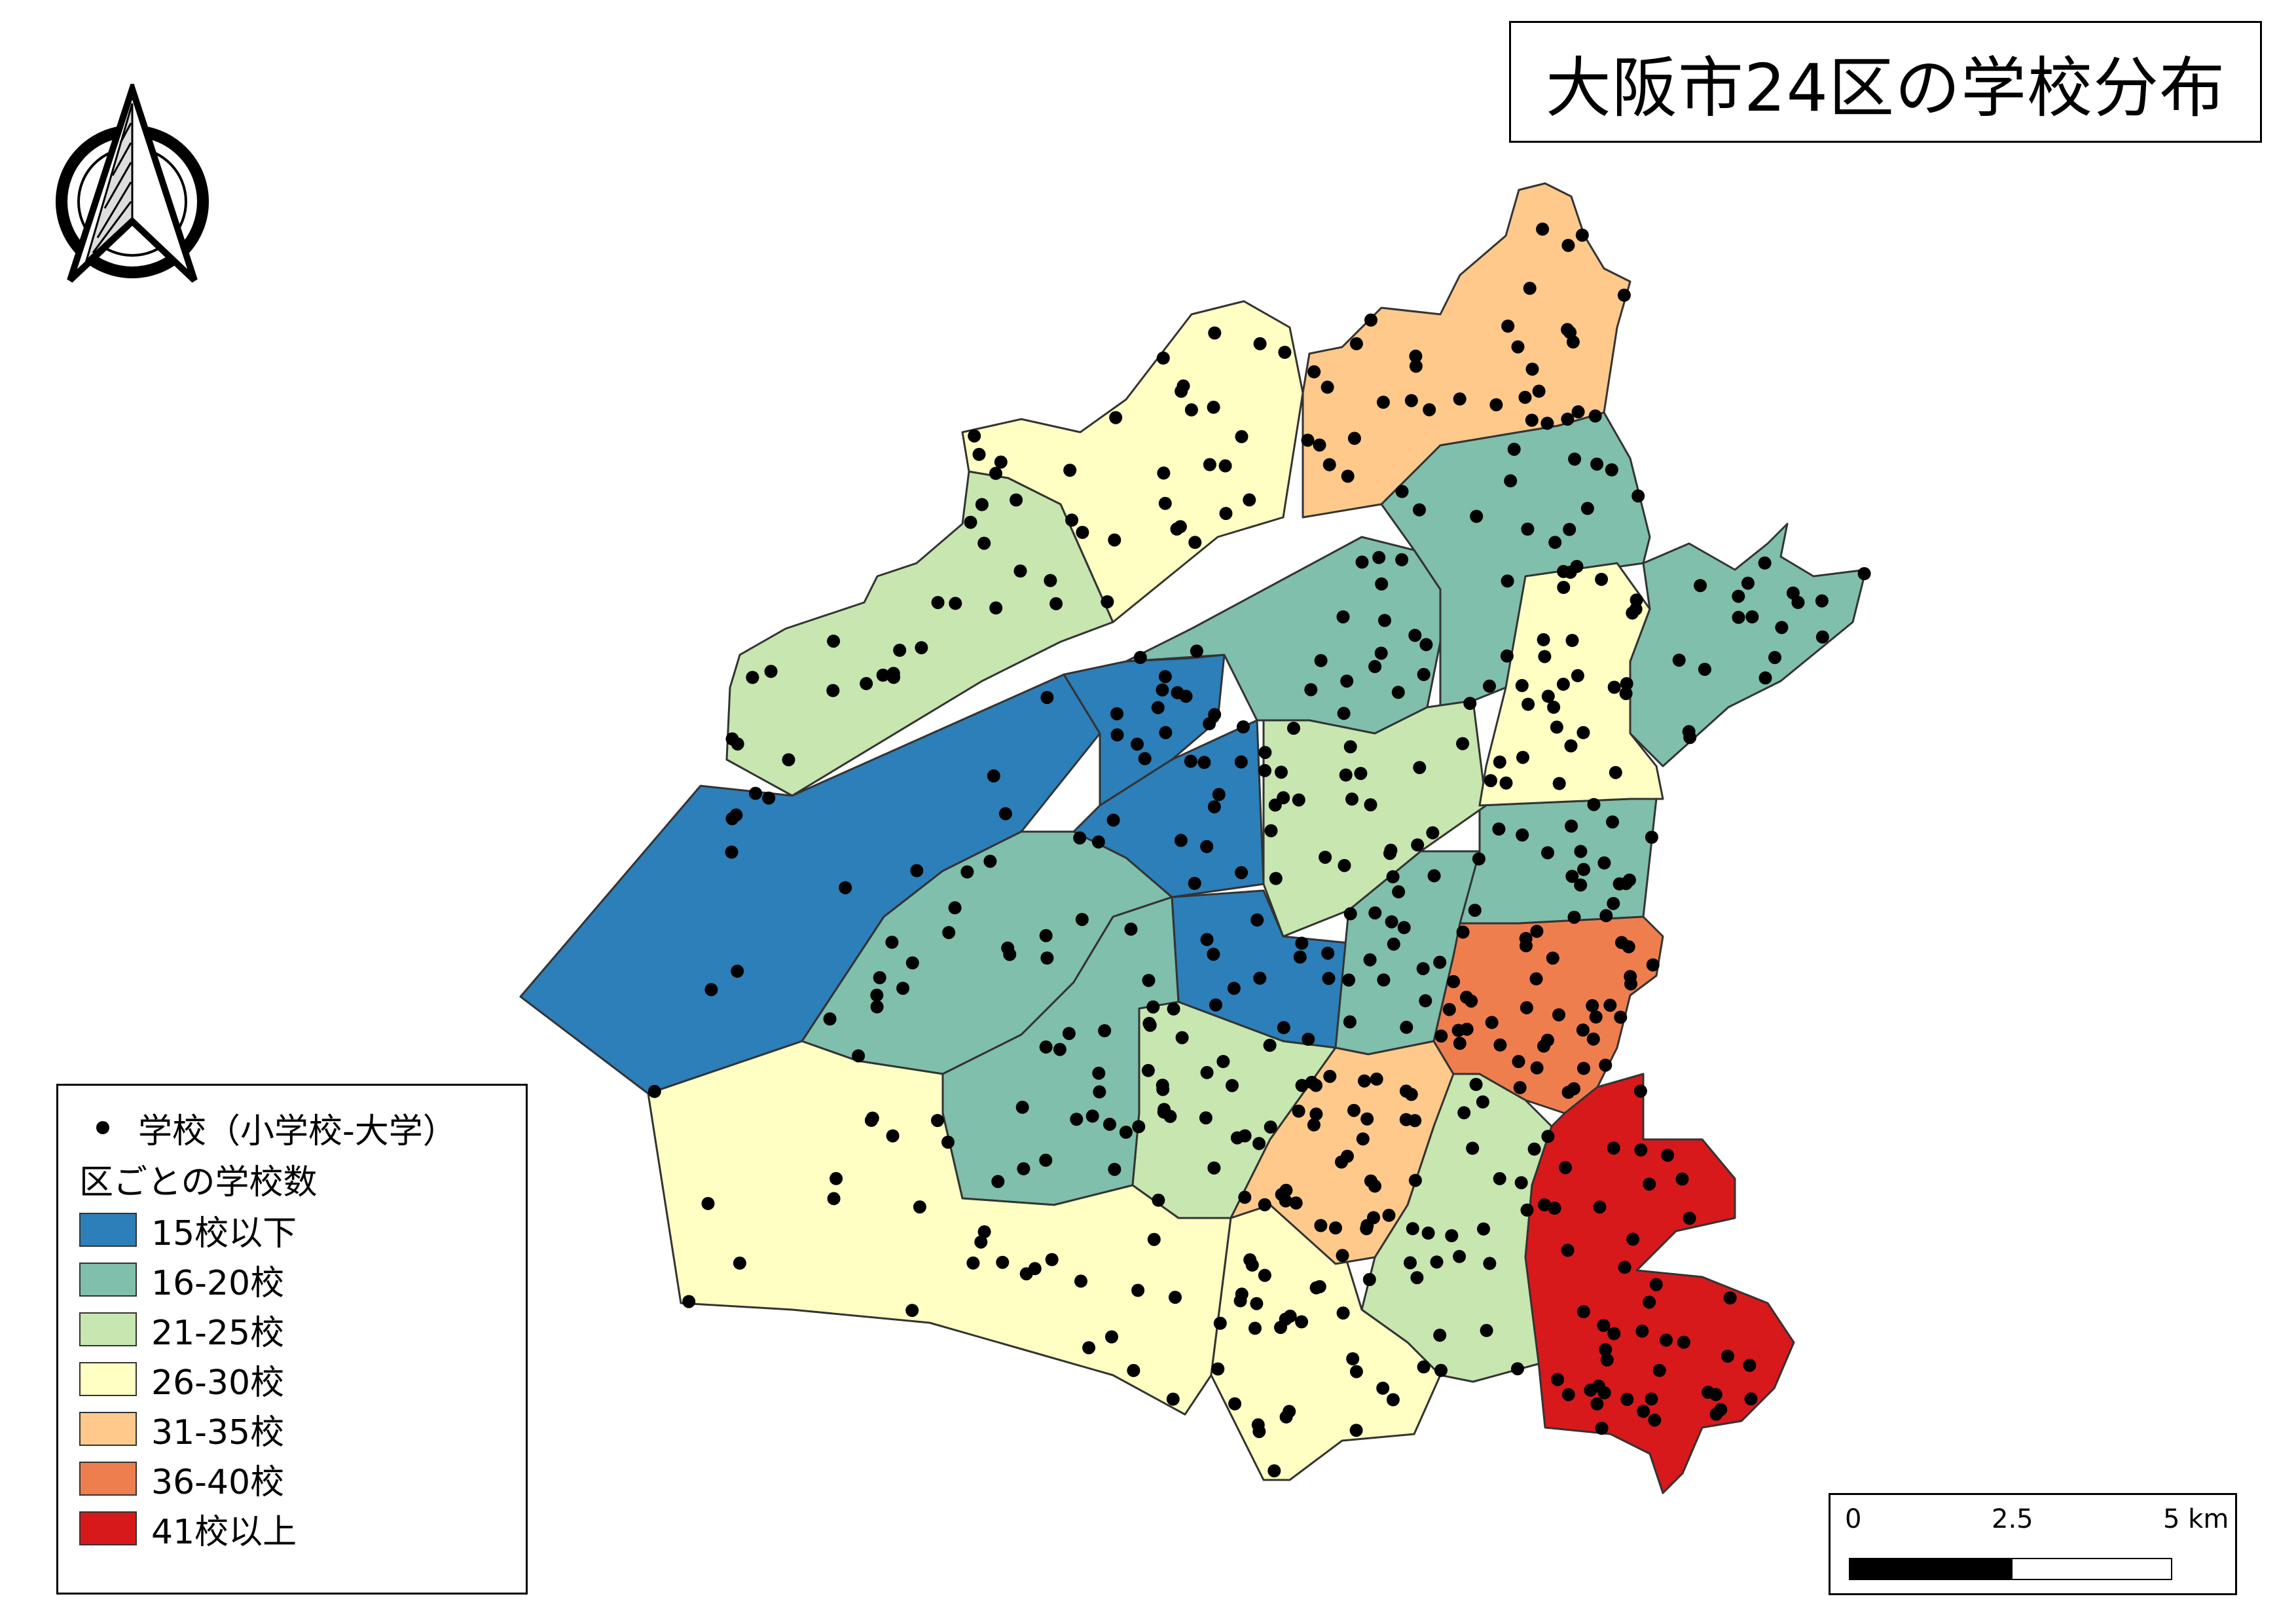  Describe the element at coordinates (292, 1128) in the screenshot. I see `legend-item-school-point: 学校（小学校-大学）` at that location.